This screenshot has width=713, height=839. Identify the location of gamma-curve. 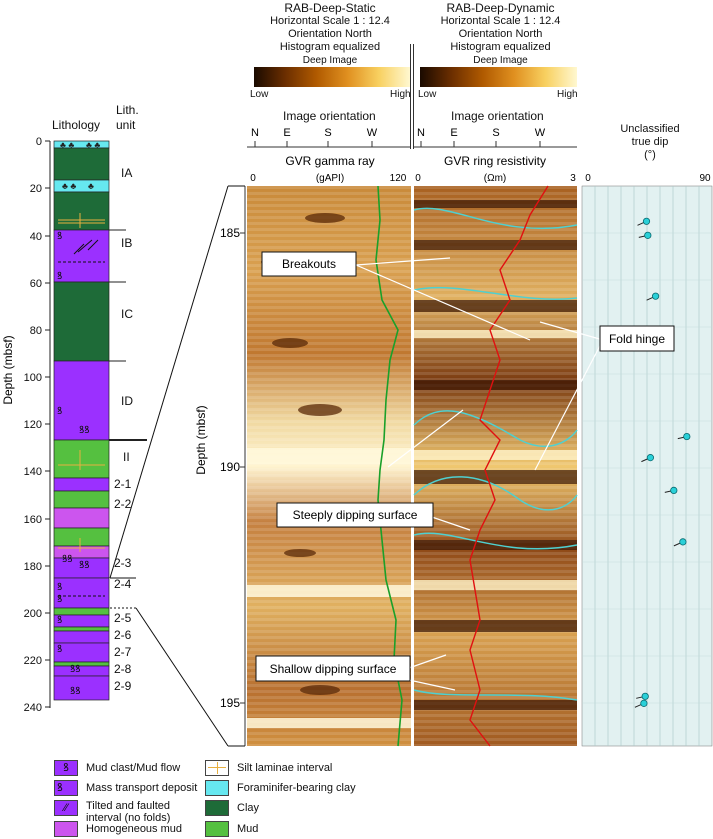
(389, 466).